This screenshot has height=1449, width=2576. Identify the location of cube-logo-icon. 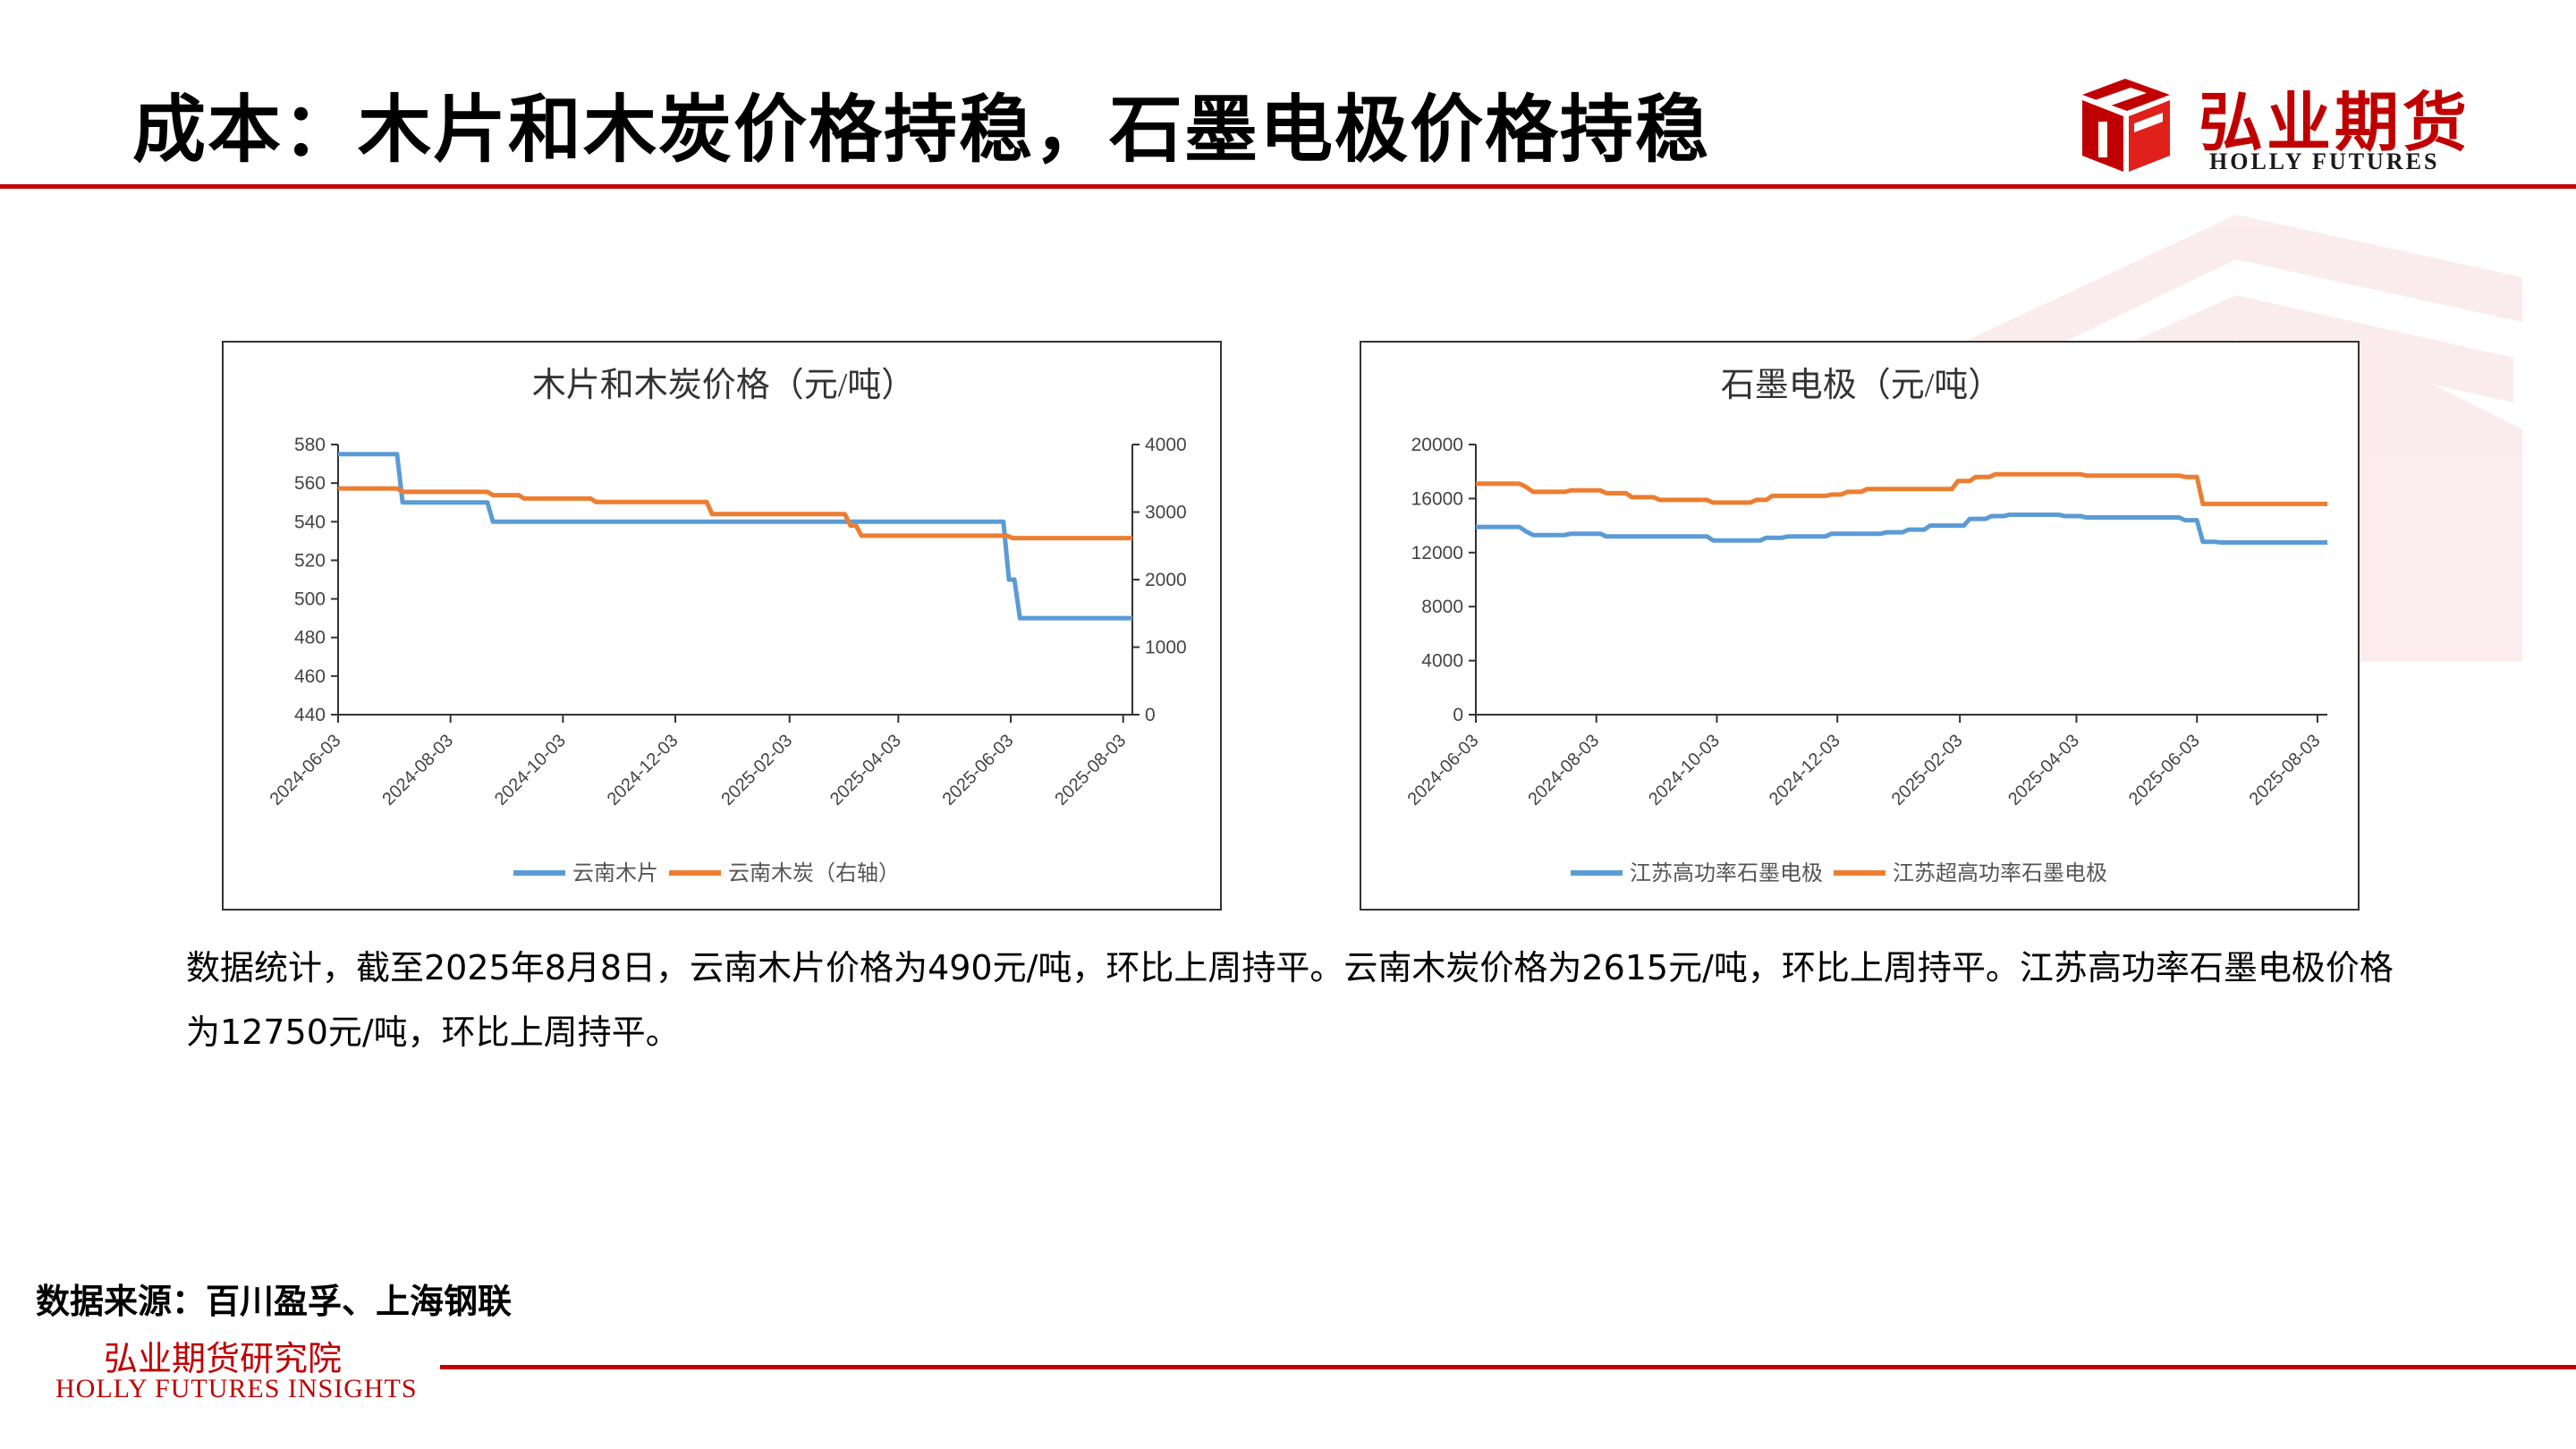
(2126, 125).